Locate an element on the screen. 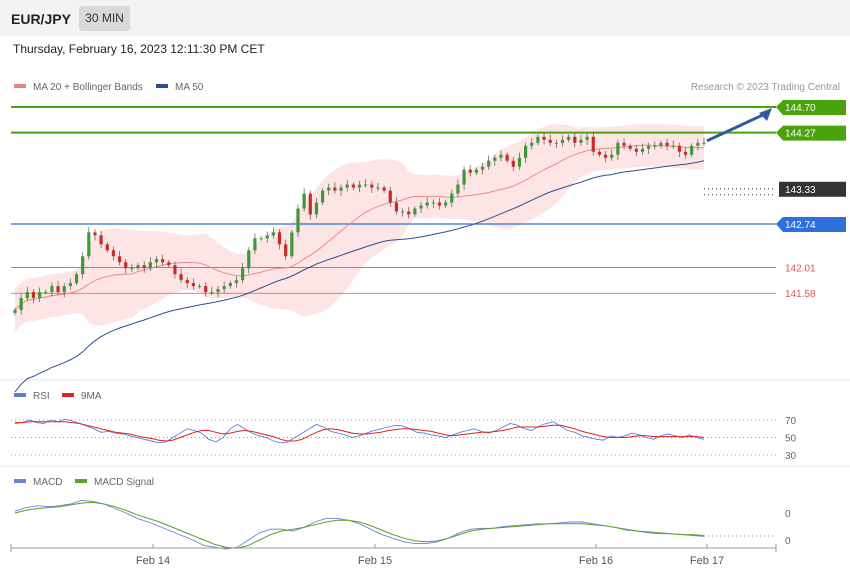  current-price-tag is located at coordinates (812, 189).